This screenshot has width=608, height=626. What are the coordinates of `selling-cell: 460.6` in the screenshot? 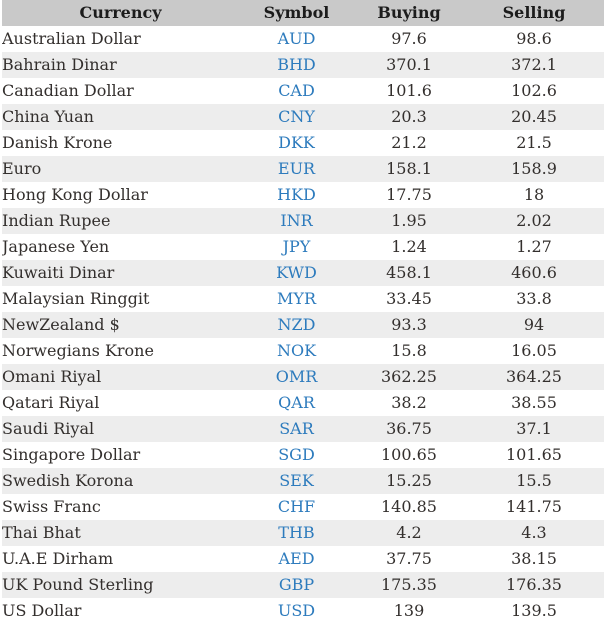 It's located at (534, 272).